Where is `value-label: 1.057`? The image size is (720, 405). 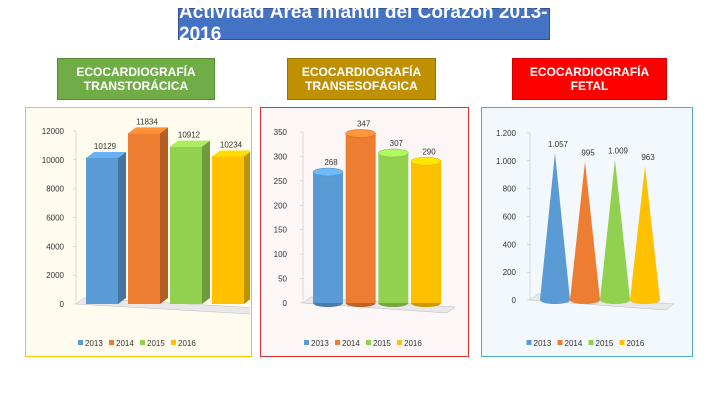
value-label: 1.057 is located at coordinates (558, 144).